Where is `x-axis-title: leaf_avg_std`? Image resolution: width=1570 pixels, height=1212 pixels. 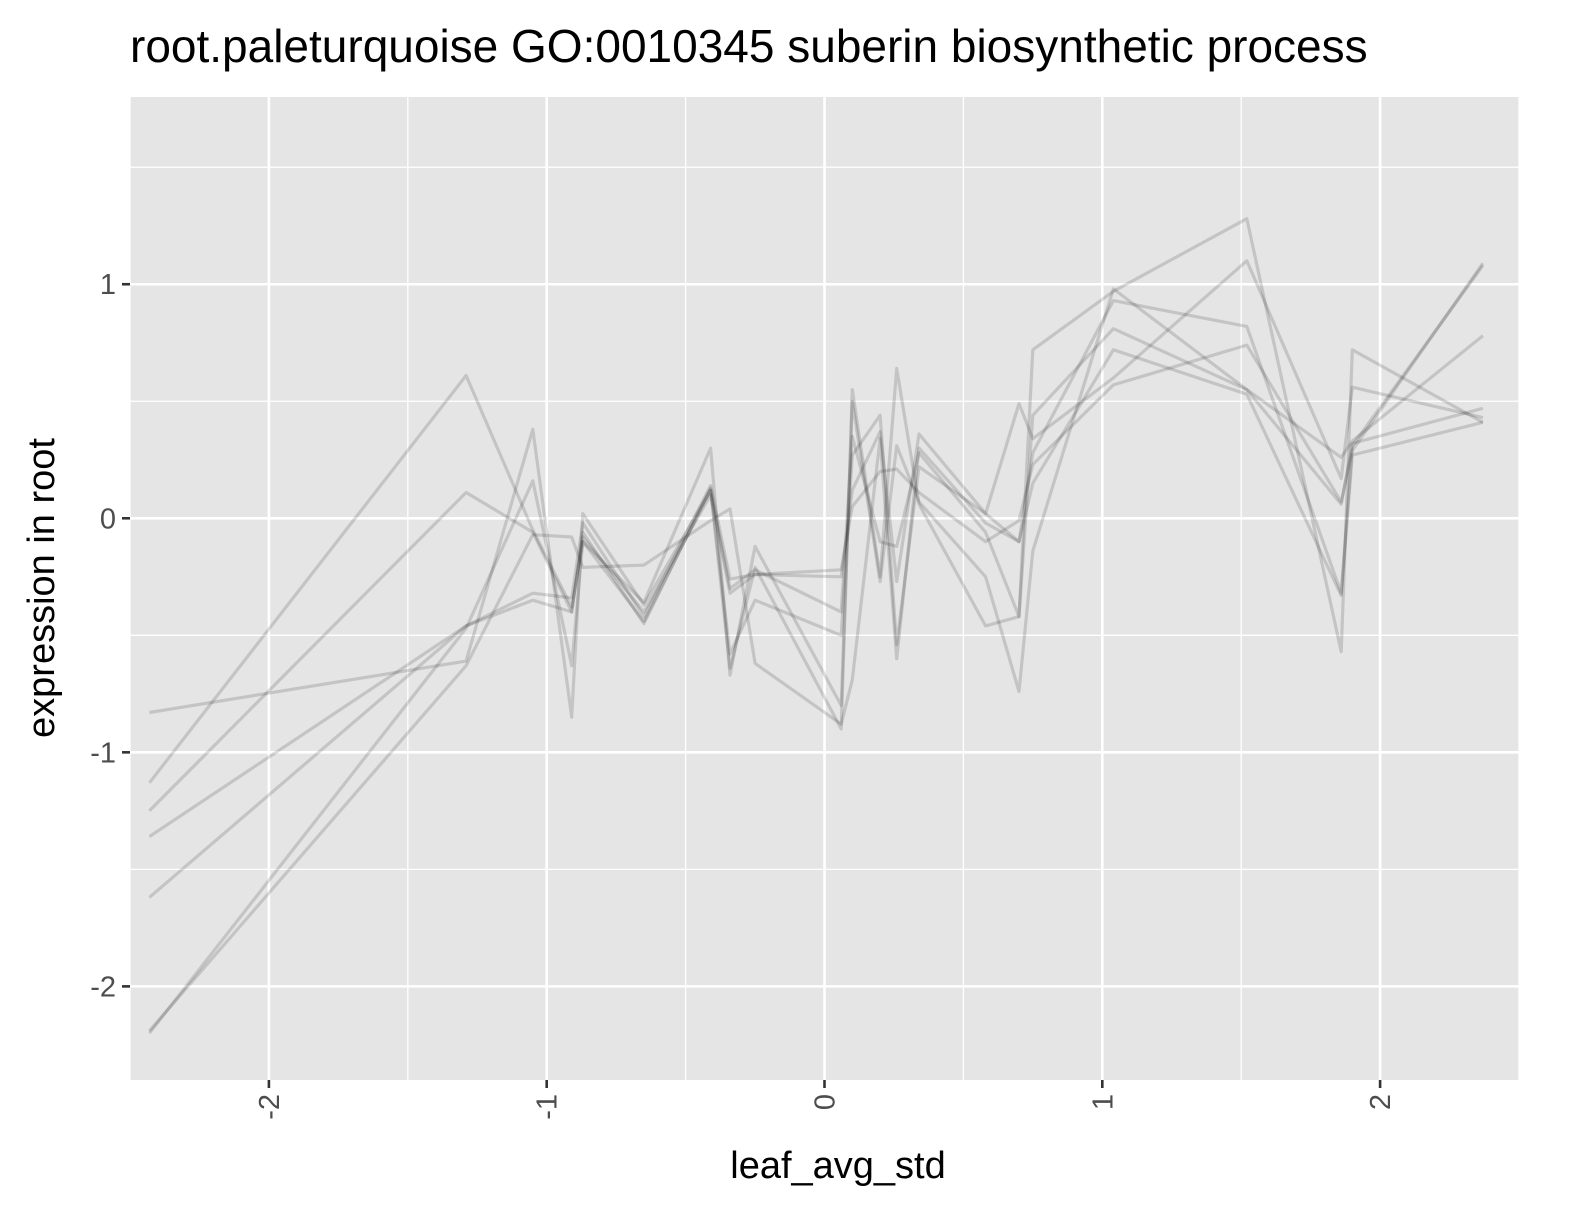
x-axis-title: leaf_avg_std is located at coordinates (838, 1166).